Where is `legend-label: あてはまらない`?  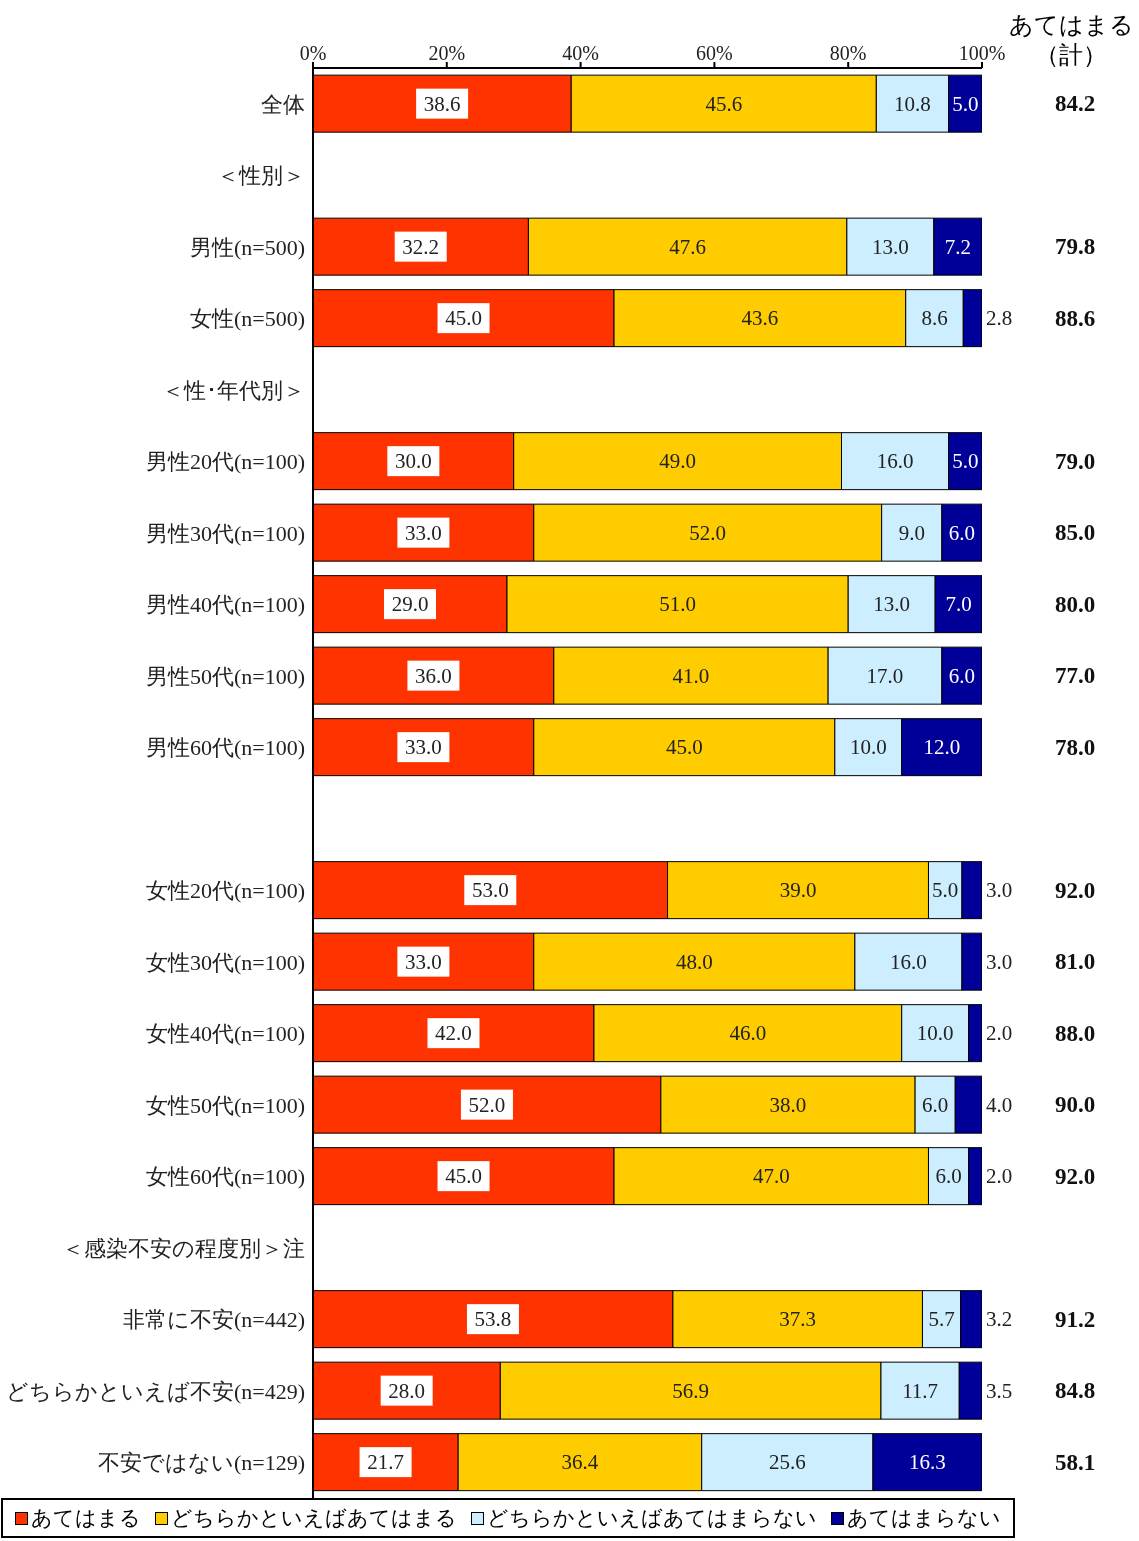 legend-label: あてはまらない is located at coordinates (923, 1518).